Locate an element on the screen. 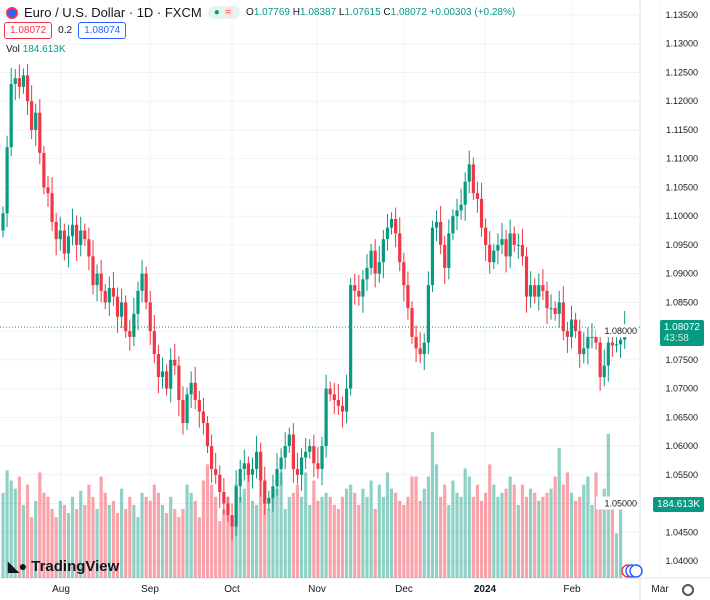 Image resolution: width=710 pixels, height=600 pixels. settings-gear-icon is located at coordinates (688, 590).